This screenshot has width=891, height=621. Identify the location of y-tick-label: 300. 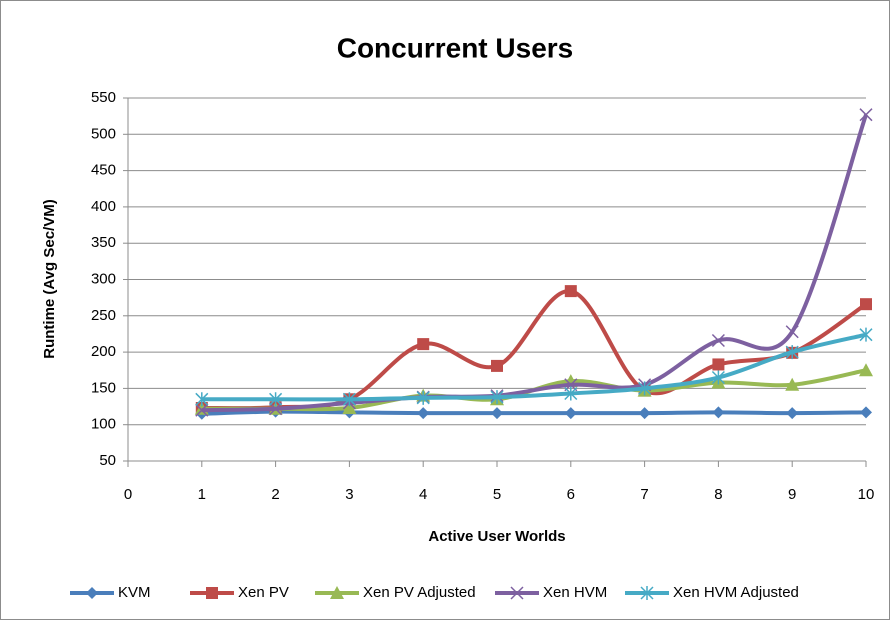
(103, 278).